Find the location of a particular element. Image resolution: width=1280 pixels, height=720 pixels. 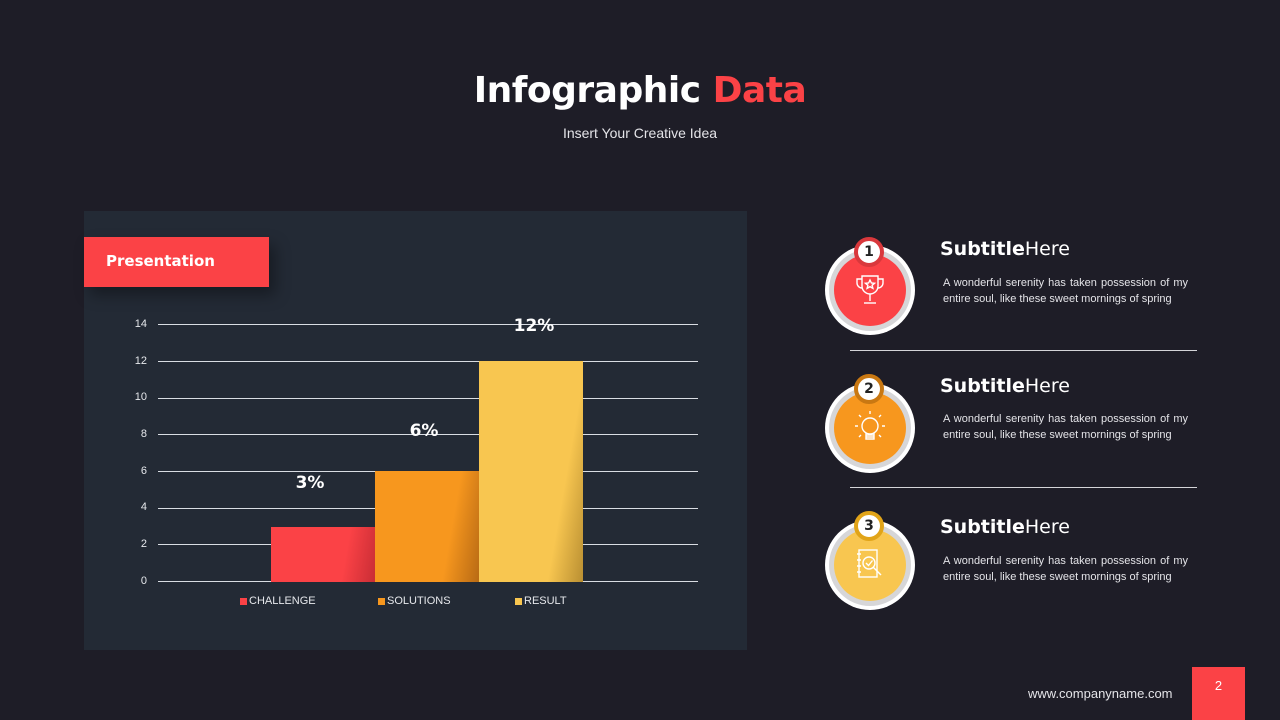

item-number-badge: 2 is located at coordinates (869, 389).